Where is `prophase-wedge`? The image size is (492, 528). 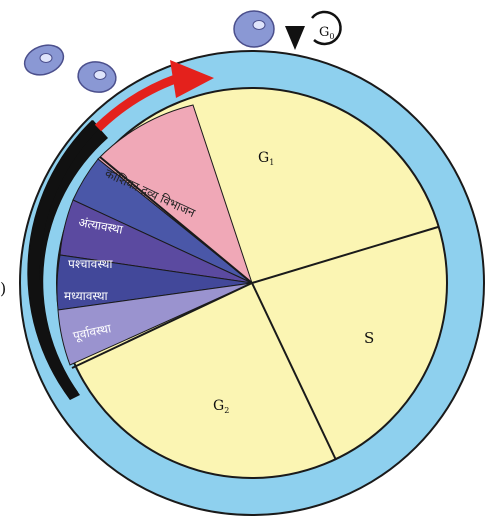 prophase-wedge is located at coordinates (155, 324).